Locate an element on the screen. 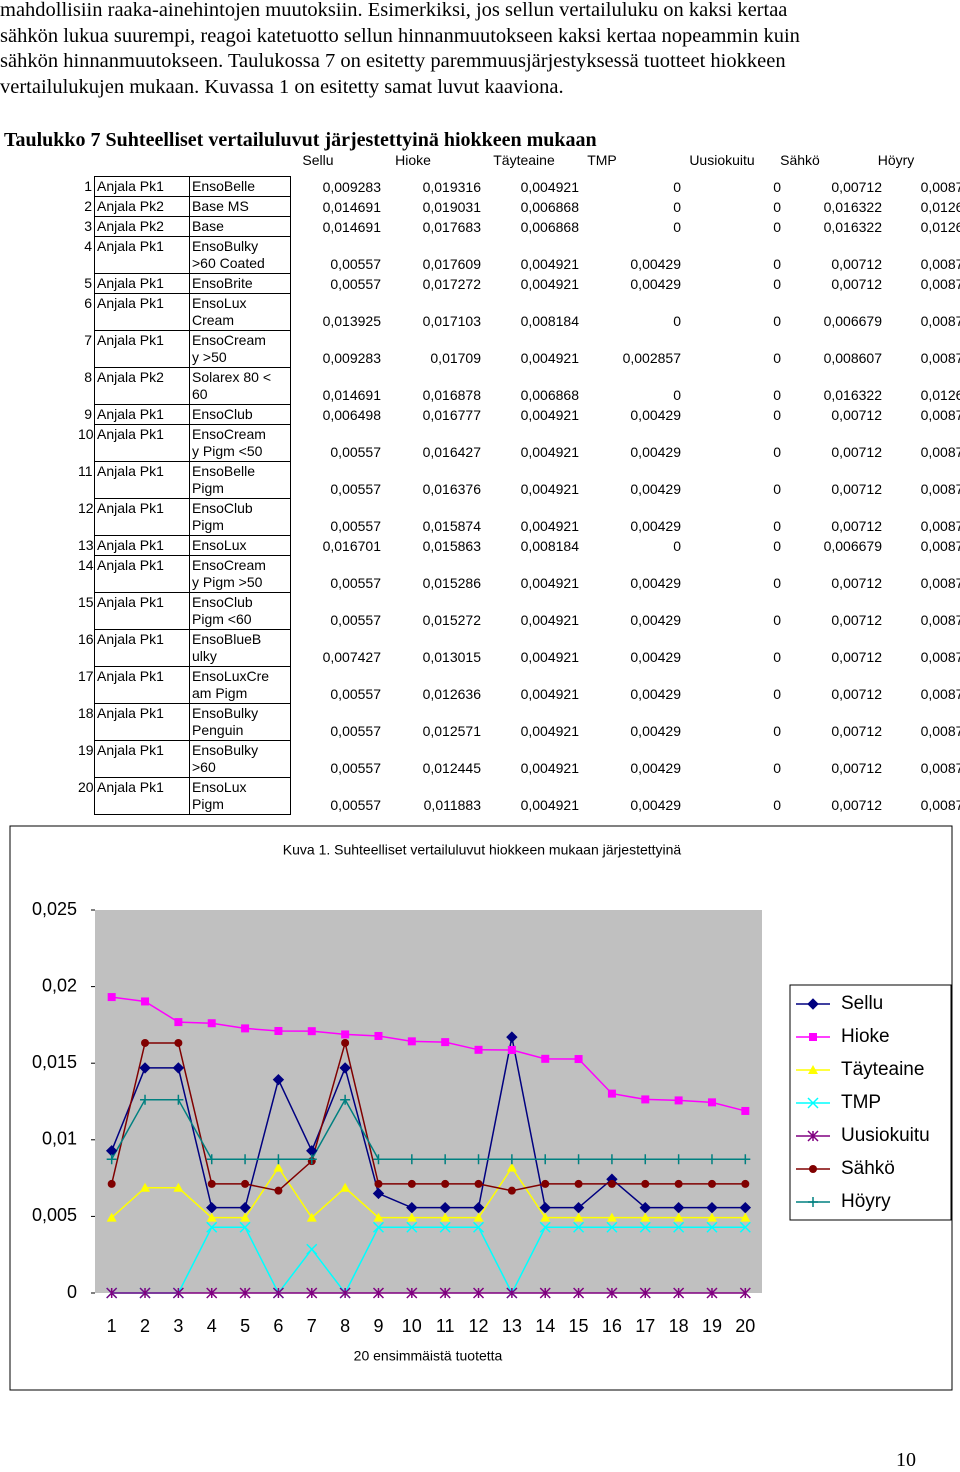 The width and height of the screenshot is (960, 1472). table-cell: 0,016878 is located at coordinates (451, 394).